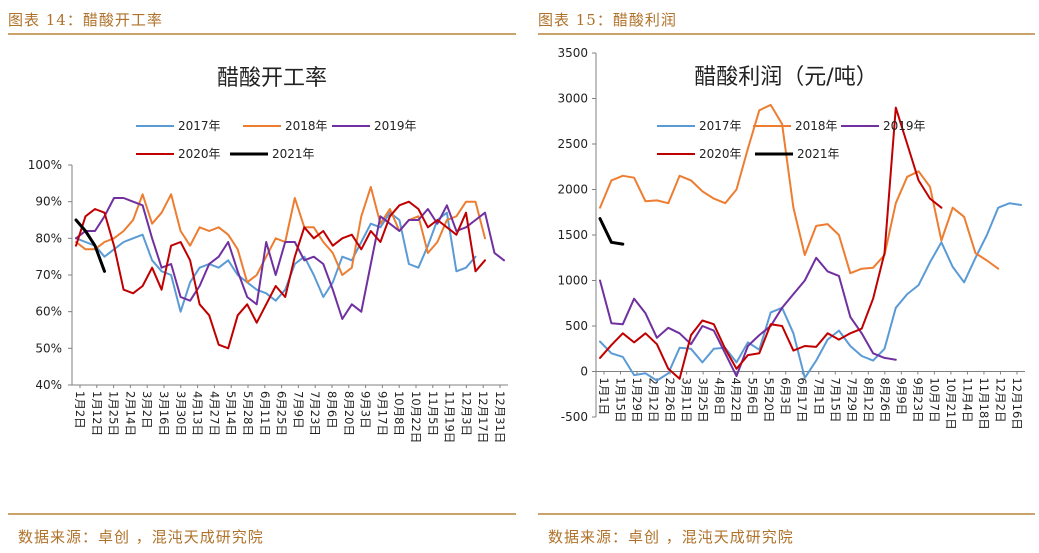  I want to click on x-tick-label: 3月25日, so click(703, 400).